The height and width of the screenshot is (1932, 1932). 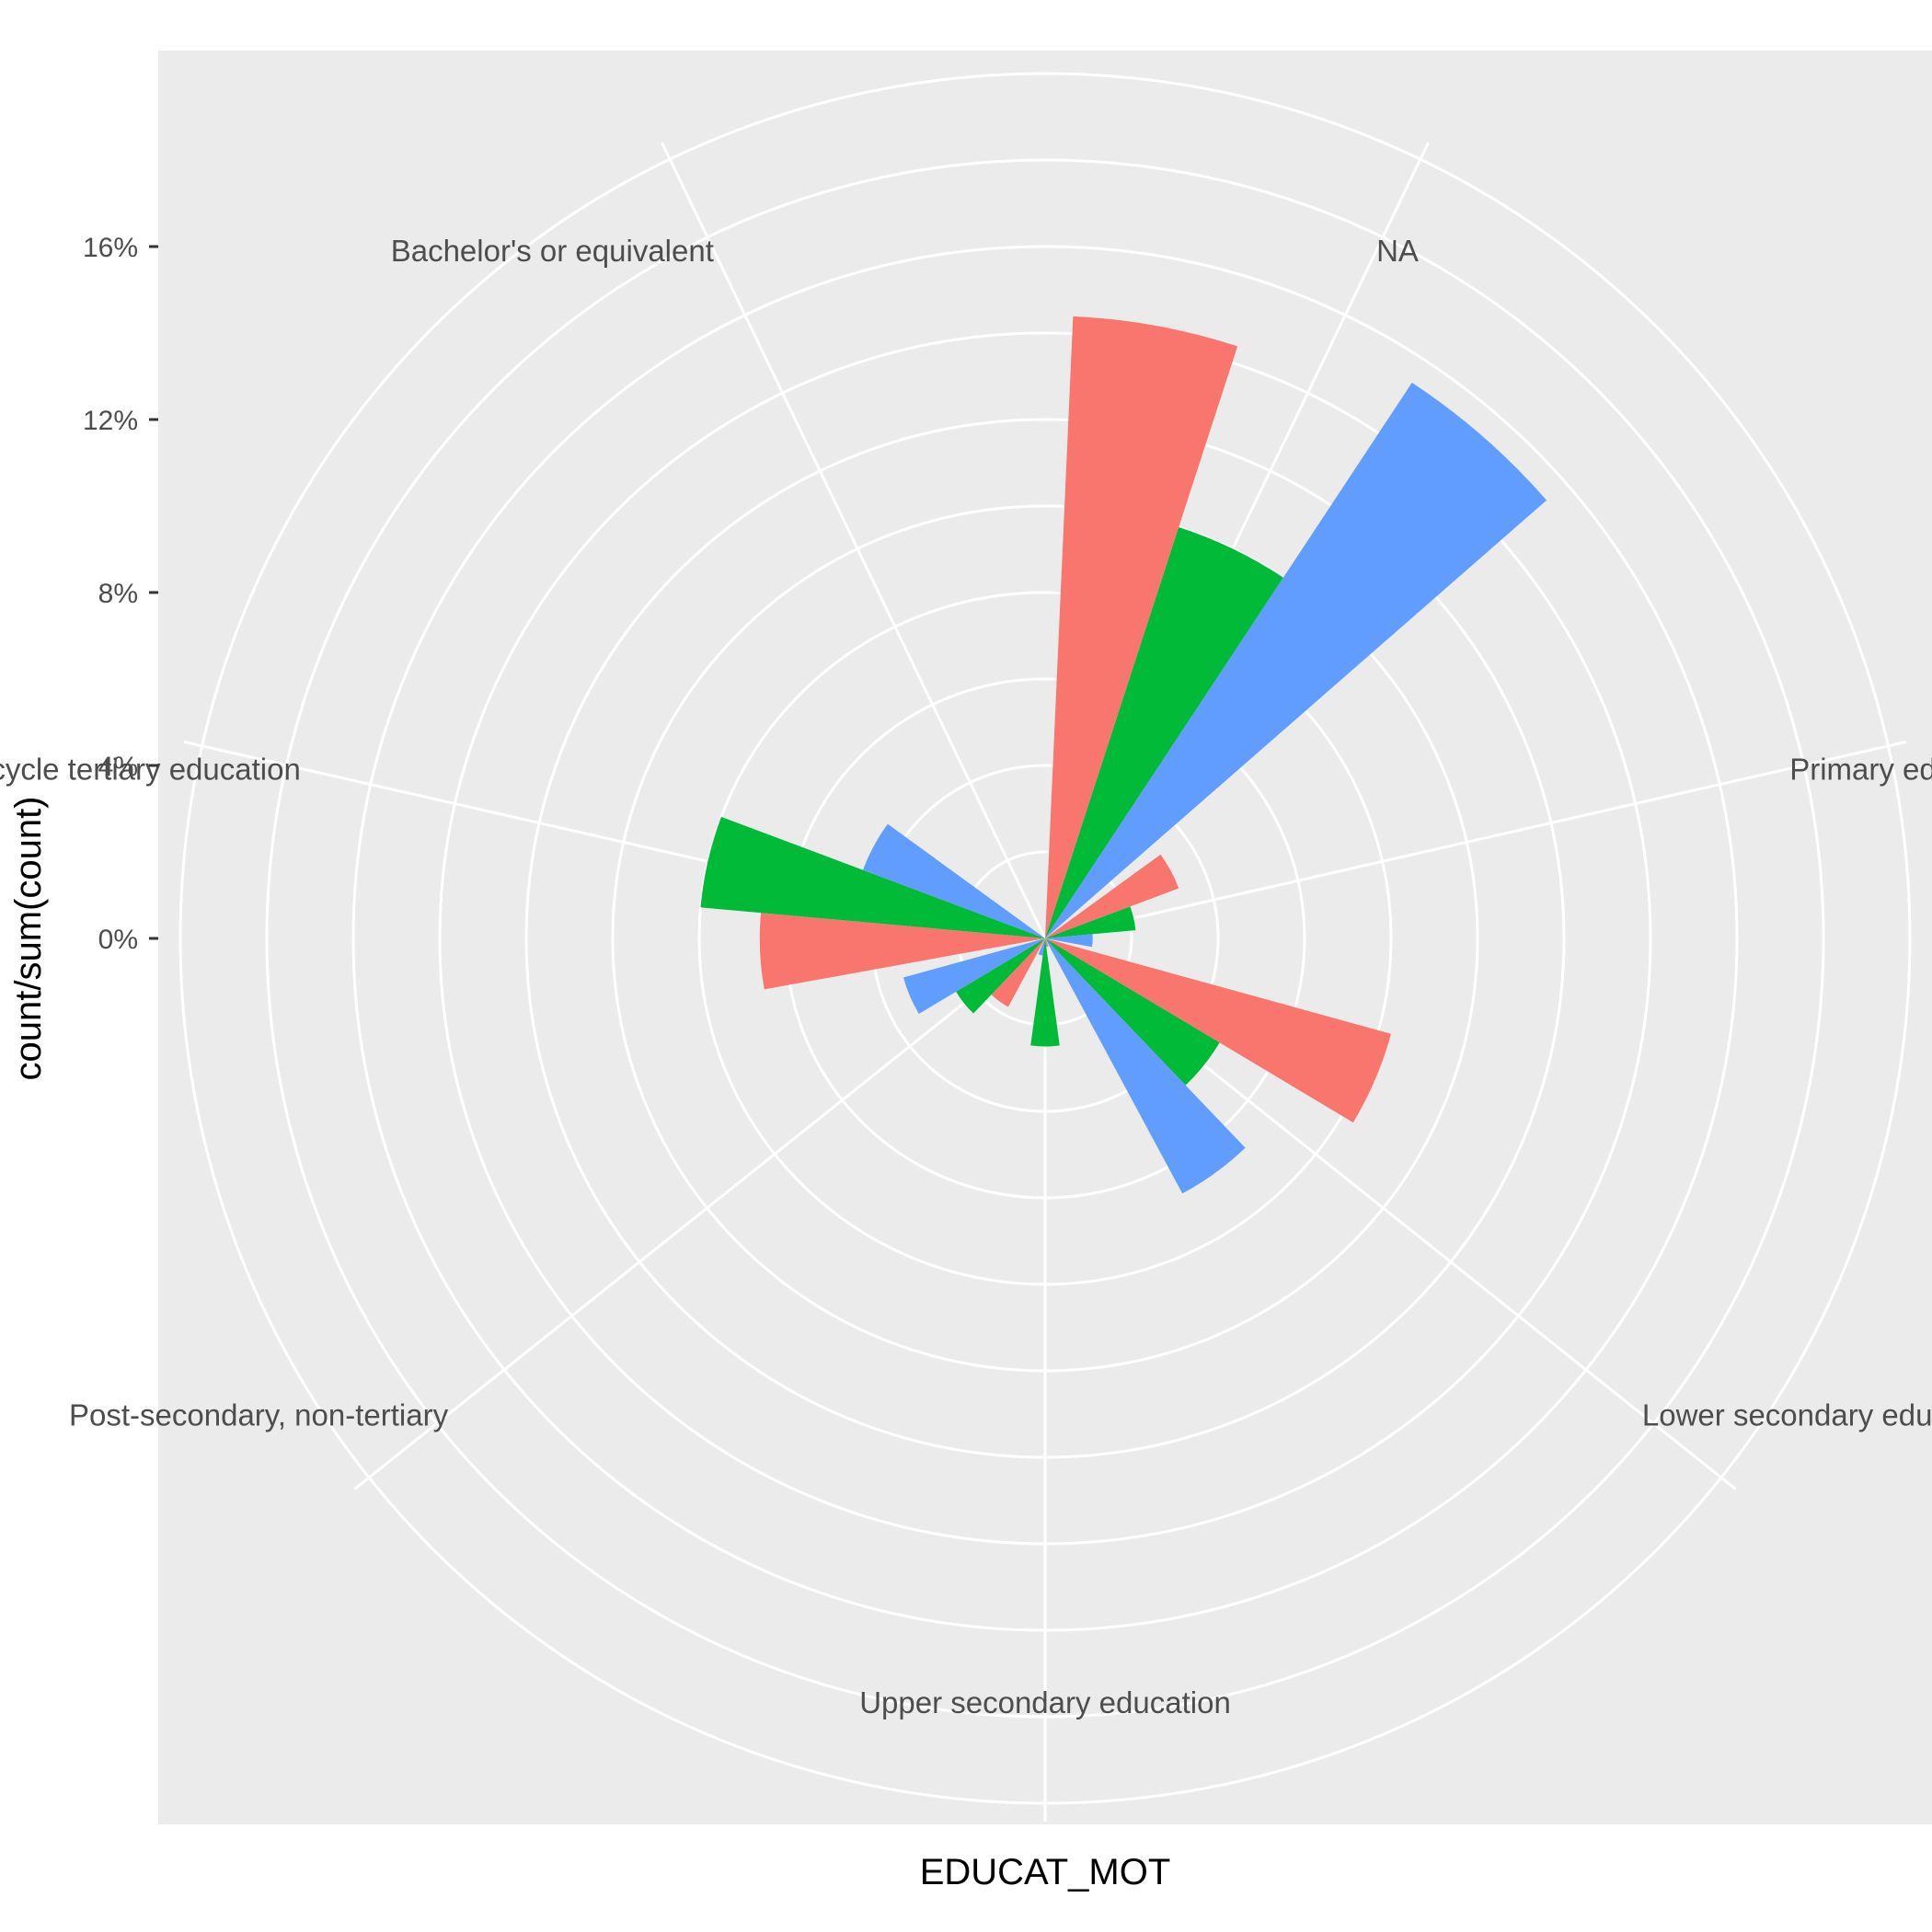 What do you see at coordinates (1045, 1702) in the screenshot?
I see `category-label: Upper secondary education` at bounding box center [1045, 1702].